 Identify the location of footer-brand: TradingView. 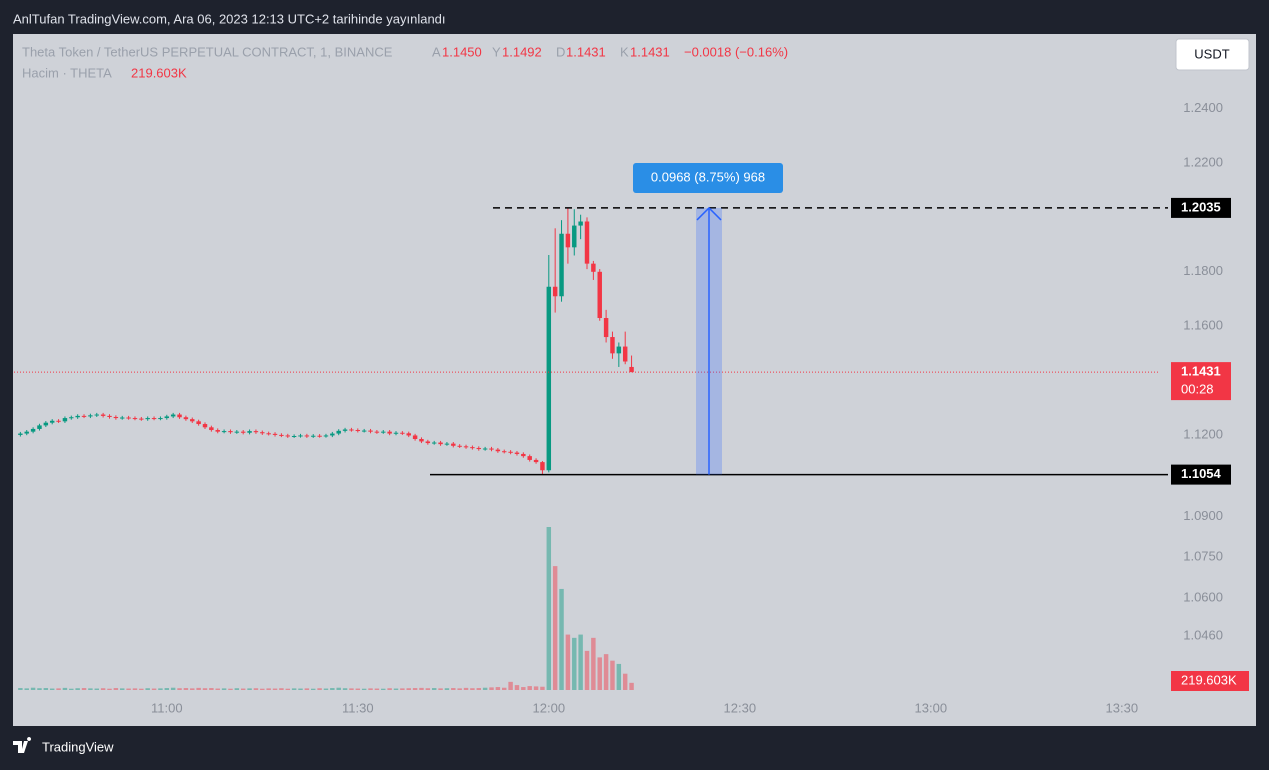
(78, 746).